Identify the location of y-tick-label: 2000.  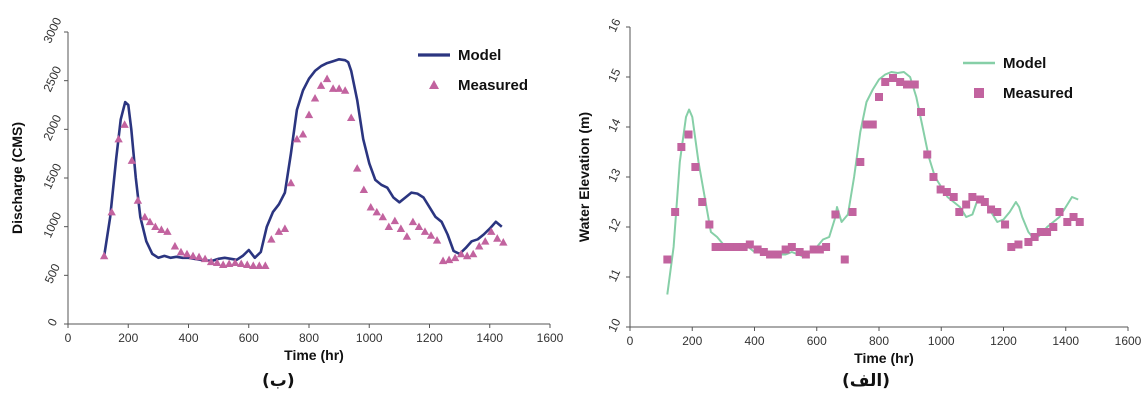
(52, 127).